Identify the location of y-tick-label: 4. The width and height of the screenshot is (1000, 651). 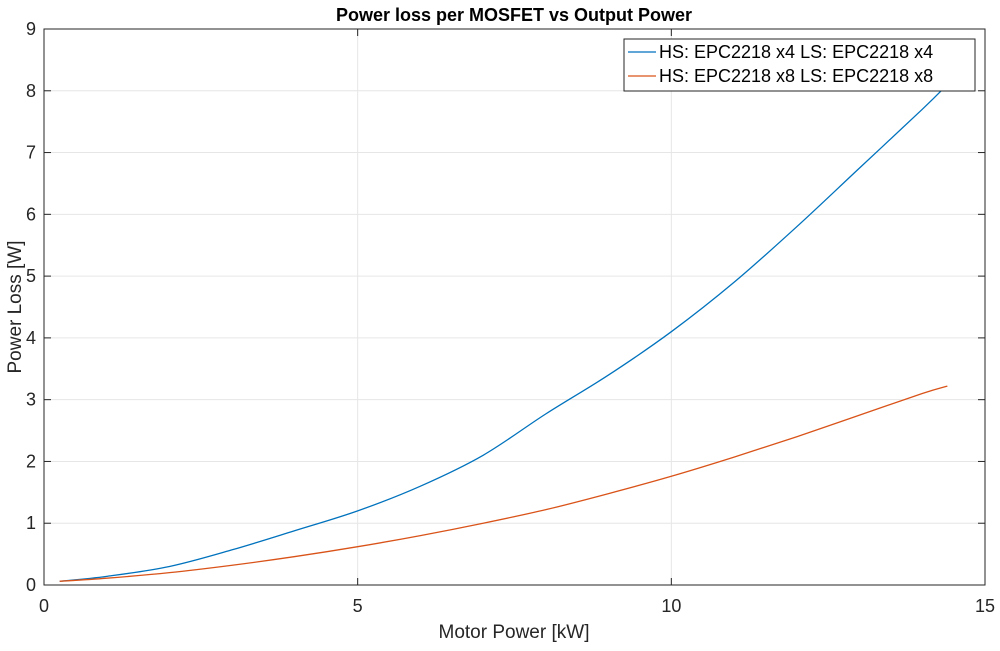
(31, 338).